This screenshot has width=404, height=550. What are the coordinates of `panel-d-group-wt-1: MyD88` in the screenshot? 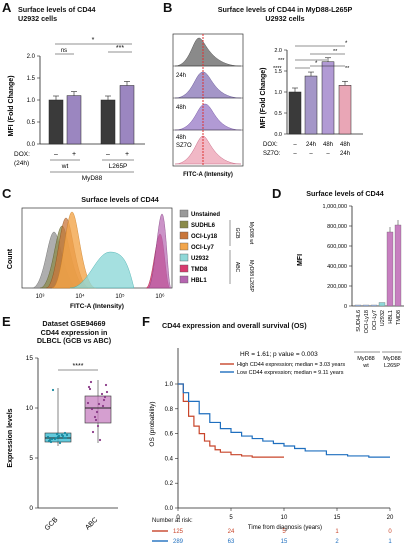 It's located at (365, 359).